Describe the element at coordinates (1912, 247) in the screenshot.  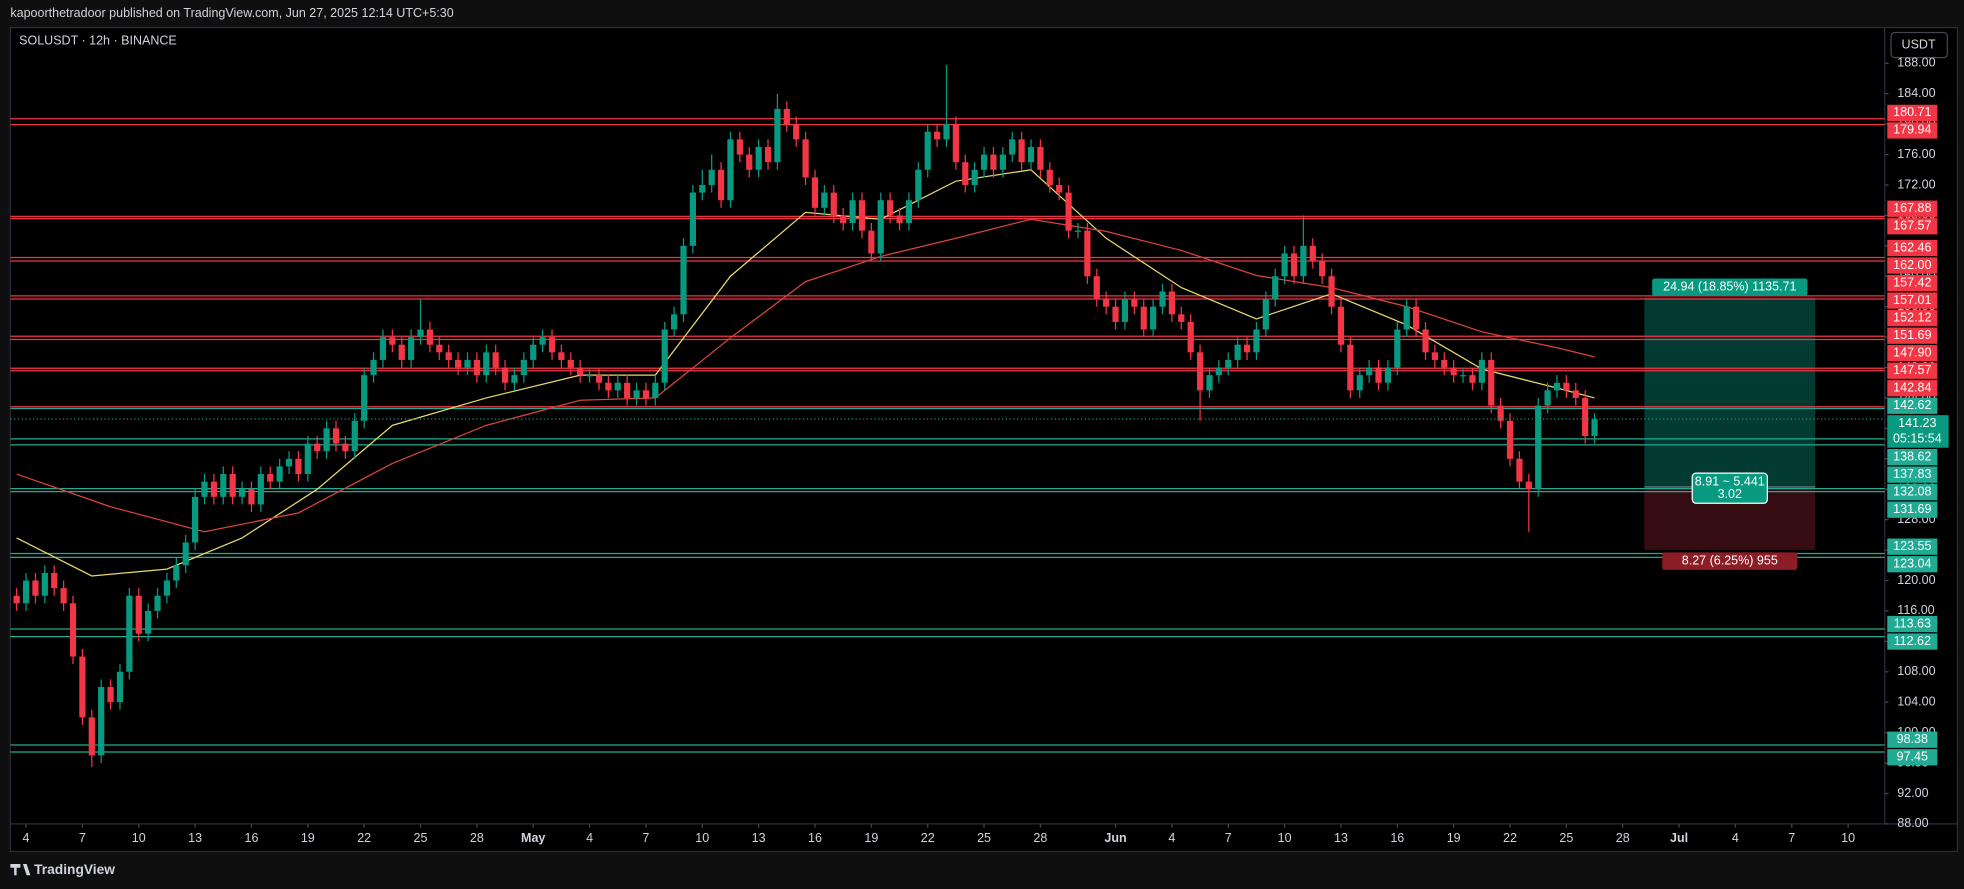
I see `level-price-label: 162.46` at that location.